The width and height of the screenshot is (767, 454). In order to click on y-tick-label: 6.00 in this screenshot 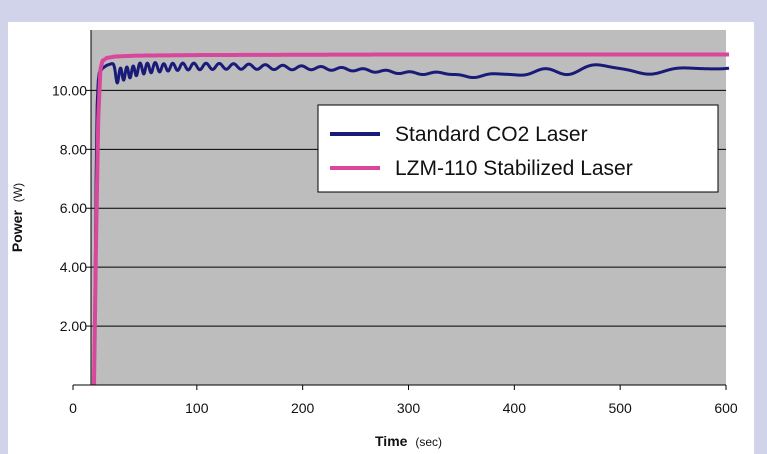, I will do `click(73, 208)`.